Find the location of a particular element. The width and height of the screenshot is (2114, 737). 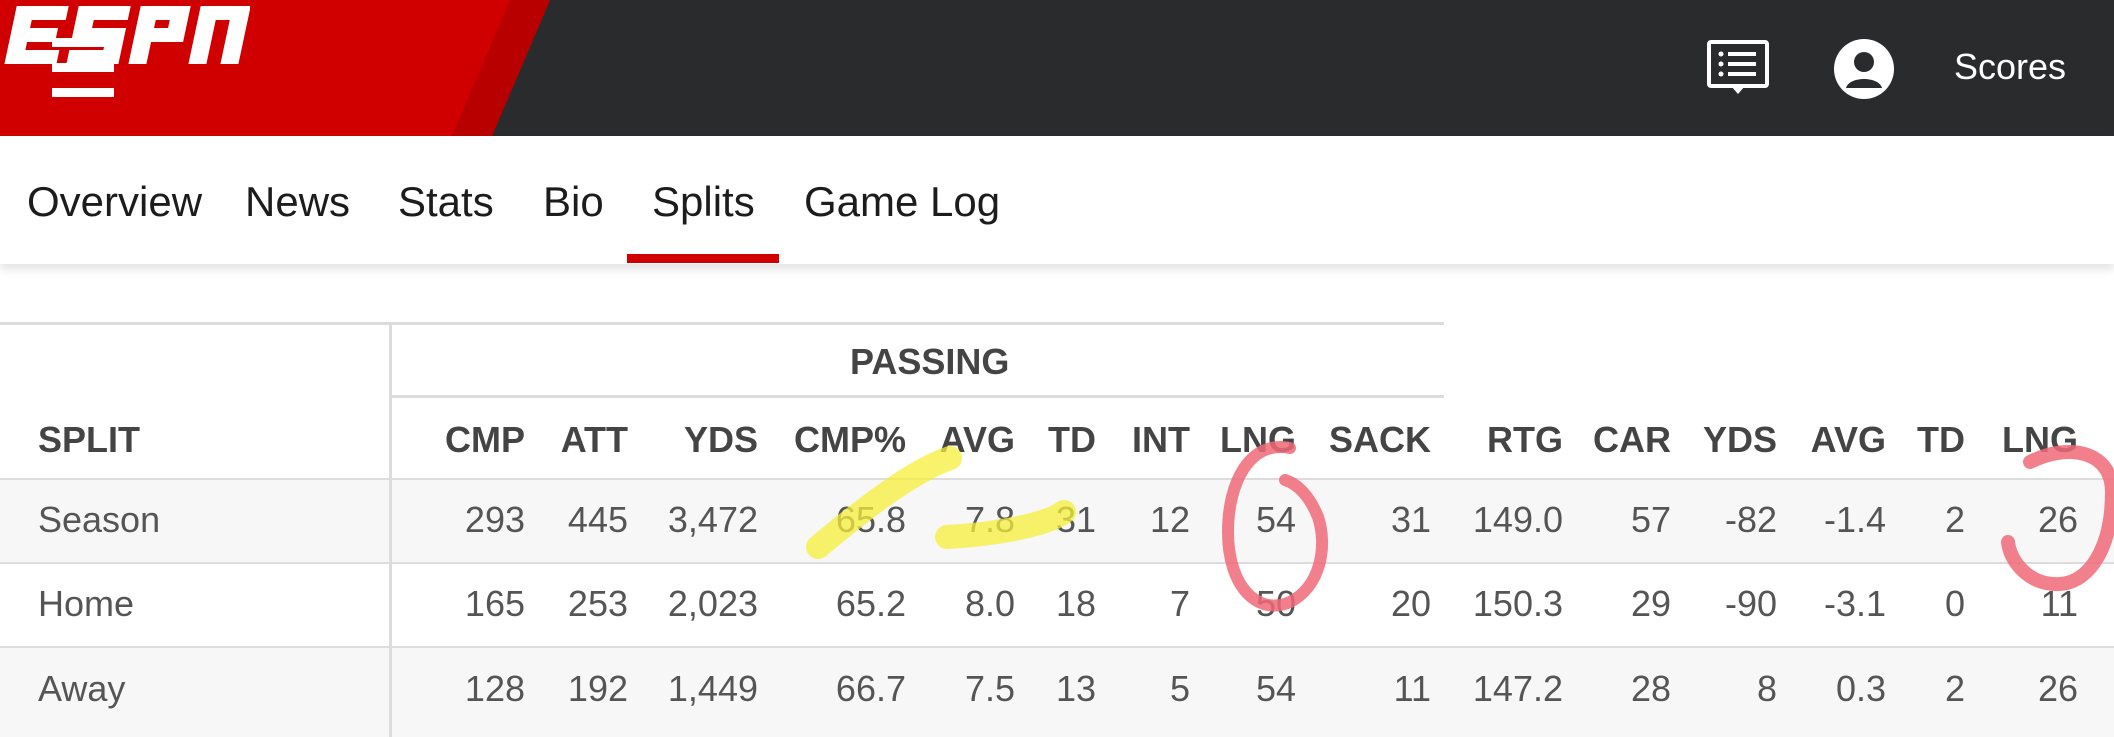

column-header: INT is located at coordinates (1161, 439).